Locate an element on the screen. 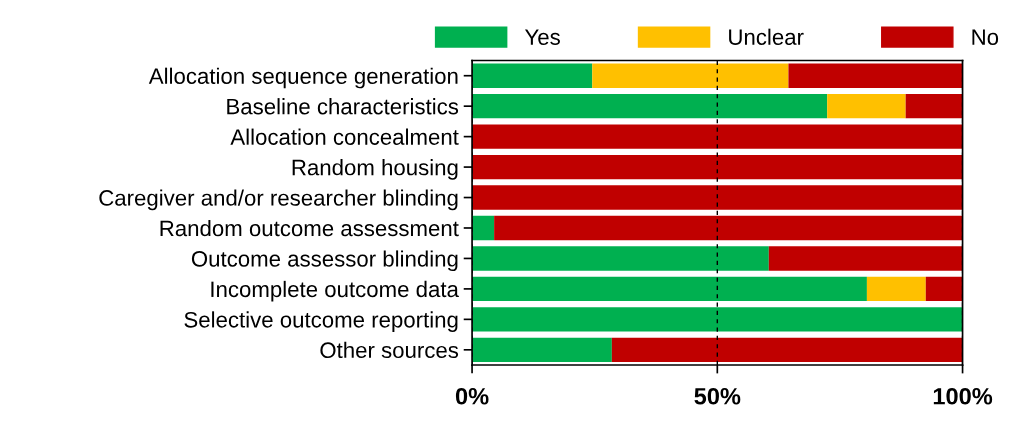 The image size is (1024, 432). legend-label: Unclear is located at coordinates (766, 36).